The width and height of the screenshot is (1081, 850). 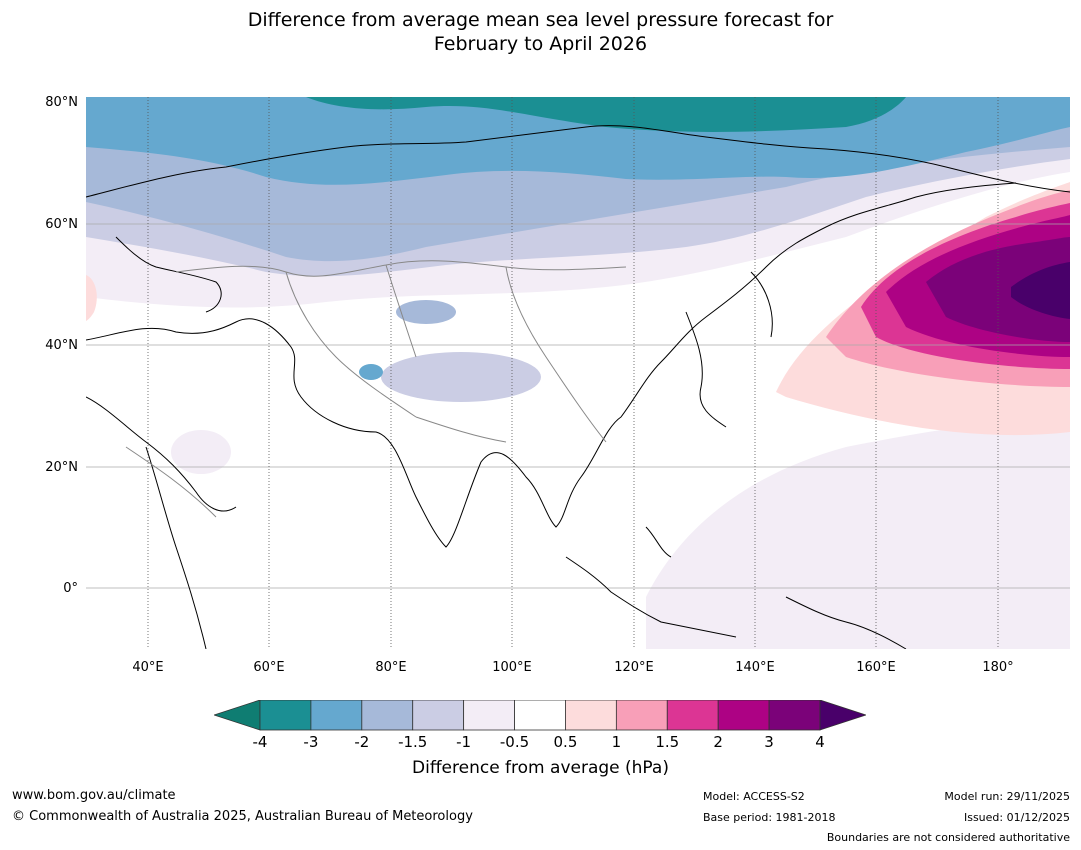 What do you see at coordinates (148, 667) in the screenshot?
I see `lon-label-40e: 40°E` at bounding box center [148, 667].